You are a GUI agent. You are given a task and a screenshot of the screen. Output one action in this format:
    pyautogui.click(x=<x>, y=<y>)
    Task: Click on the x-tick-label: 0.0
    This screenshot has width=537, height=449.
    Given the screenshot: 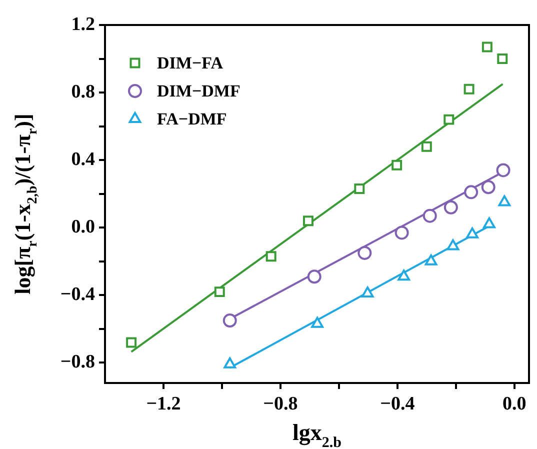 What is the action you would take?
    pyautogui.click(x=514, y=403)
    